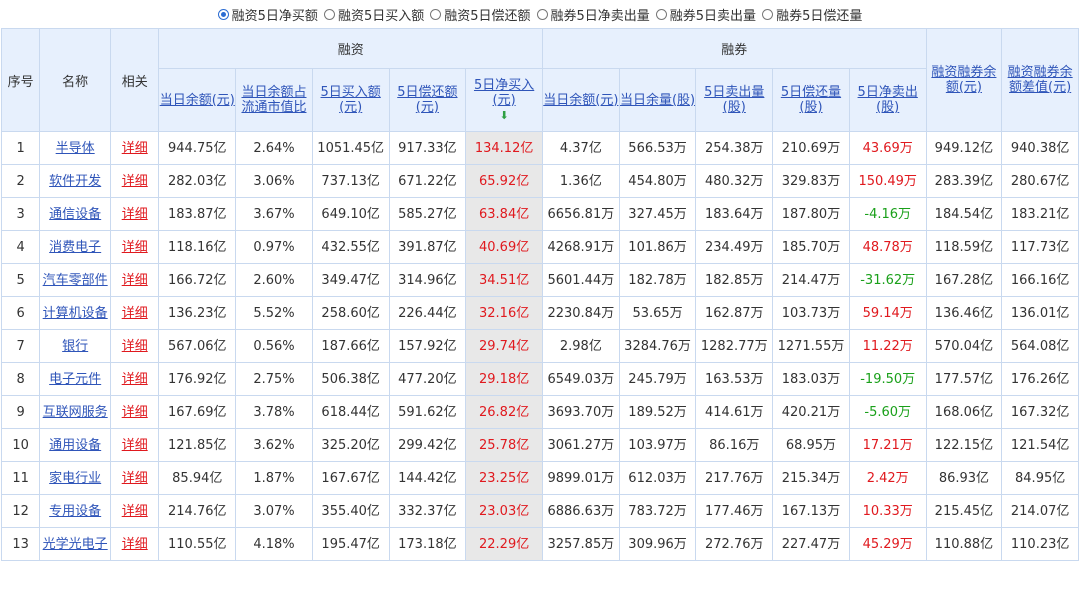 The image size is (1080, 608). I want to click on header-short-col-0: 当日余额(元), so click(581, 100).